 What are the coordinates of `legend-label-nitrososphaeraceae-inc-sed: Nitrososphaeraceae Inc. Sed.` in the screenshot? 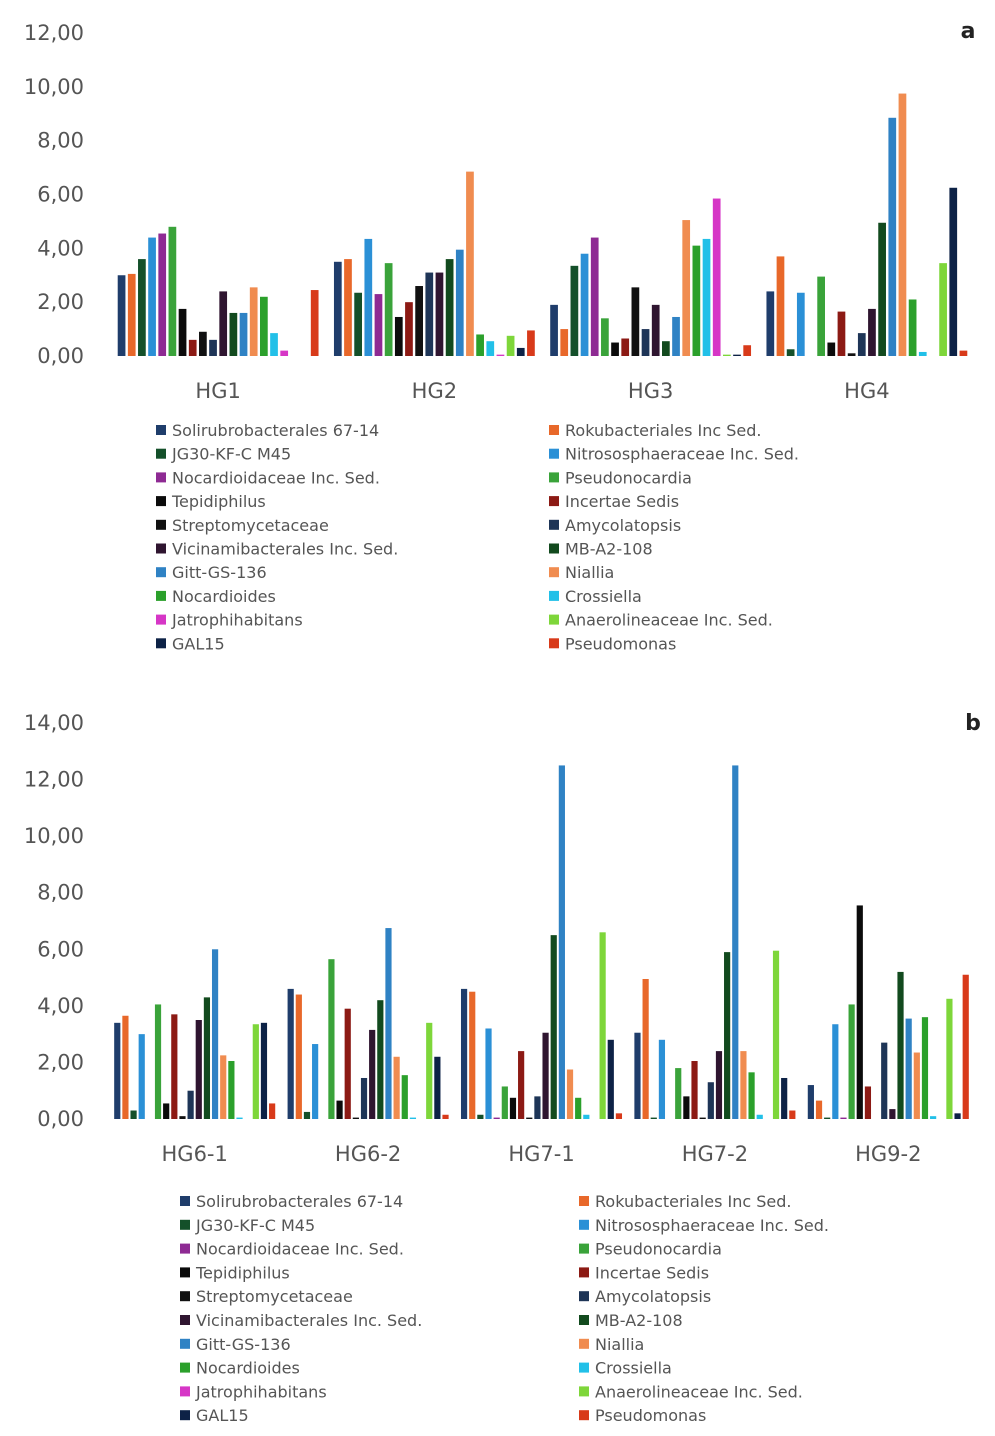 It's located at (712, 1225).